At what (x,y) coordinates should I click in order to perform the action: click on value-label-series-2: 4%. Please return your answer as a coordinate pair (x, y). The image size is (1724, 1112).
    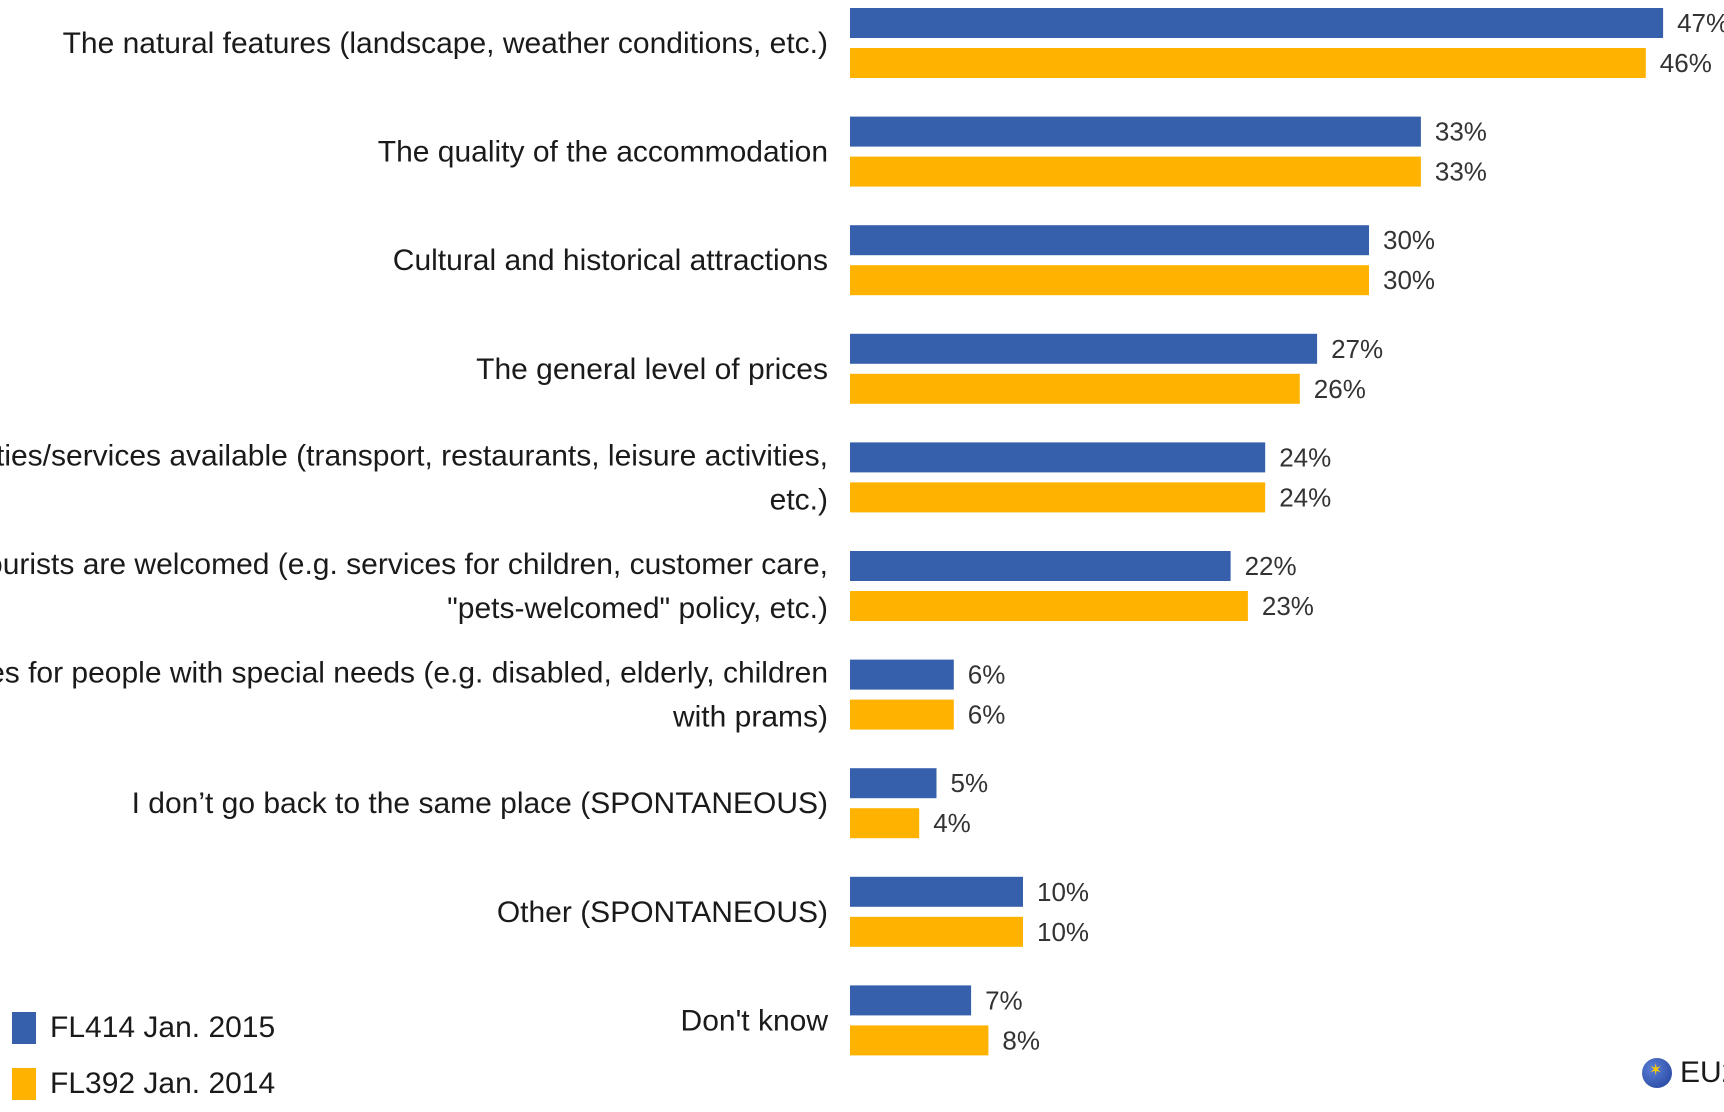
    Looking at the image, I should click on (952, 823).